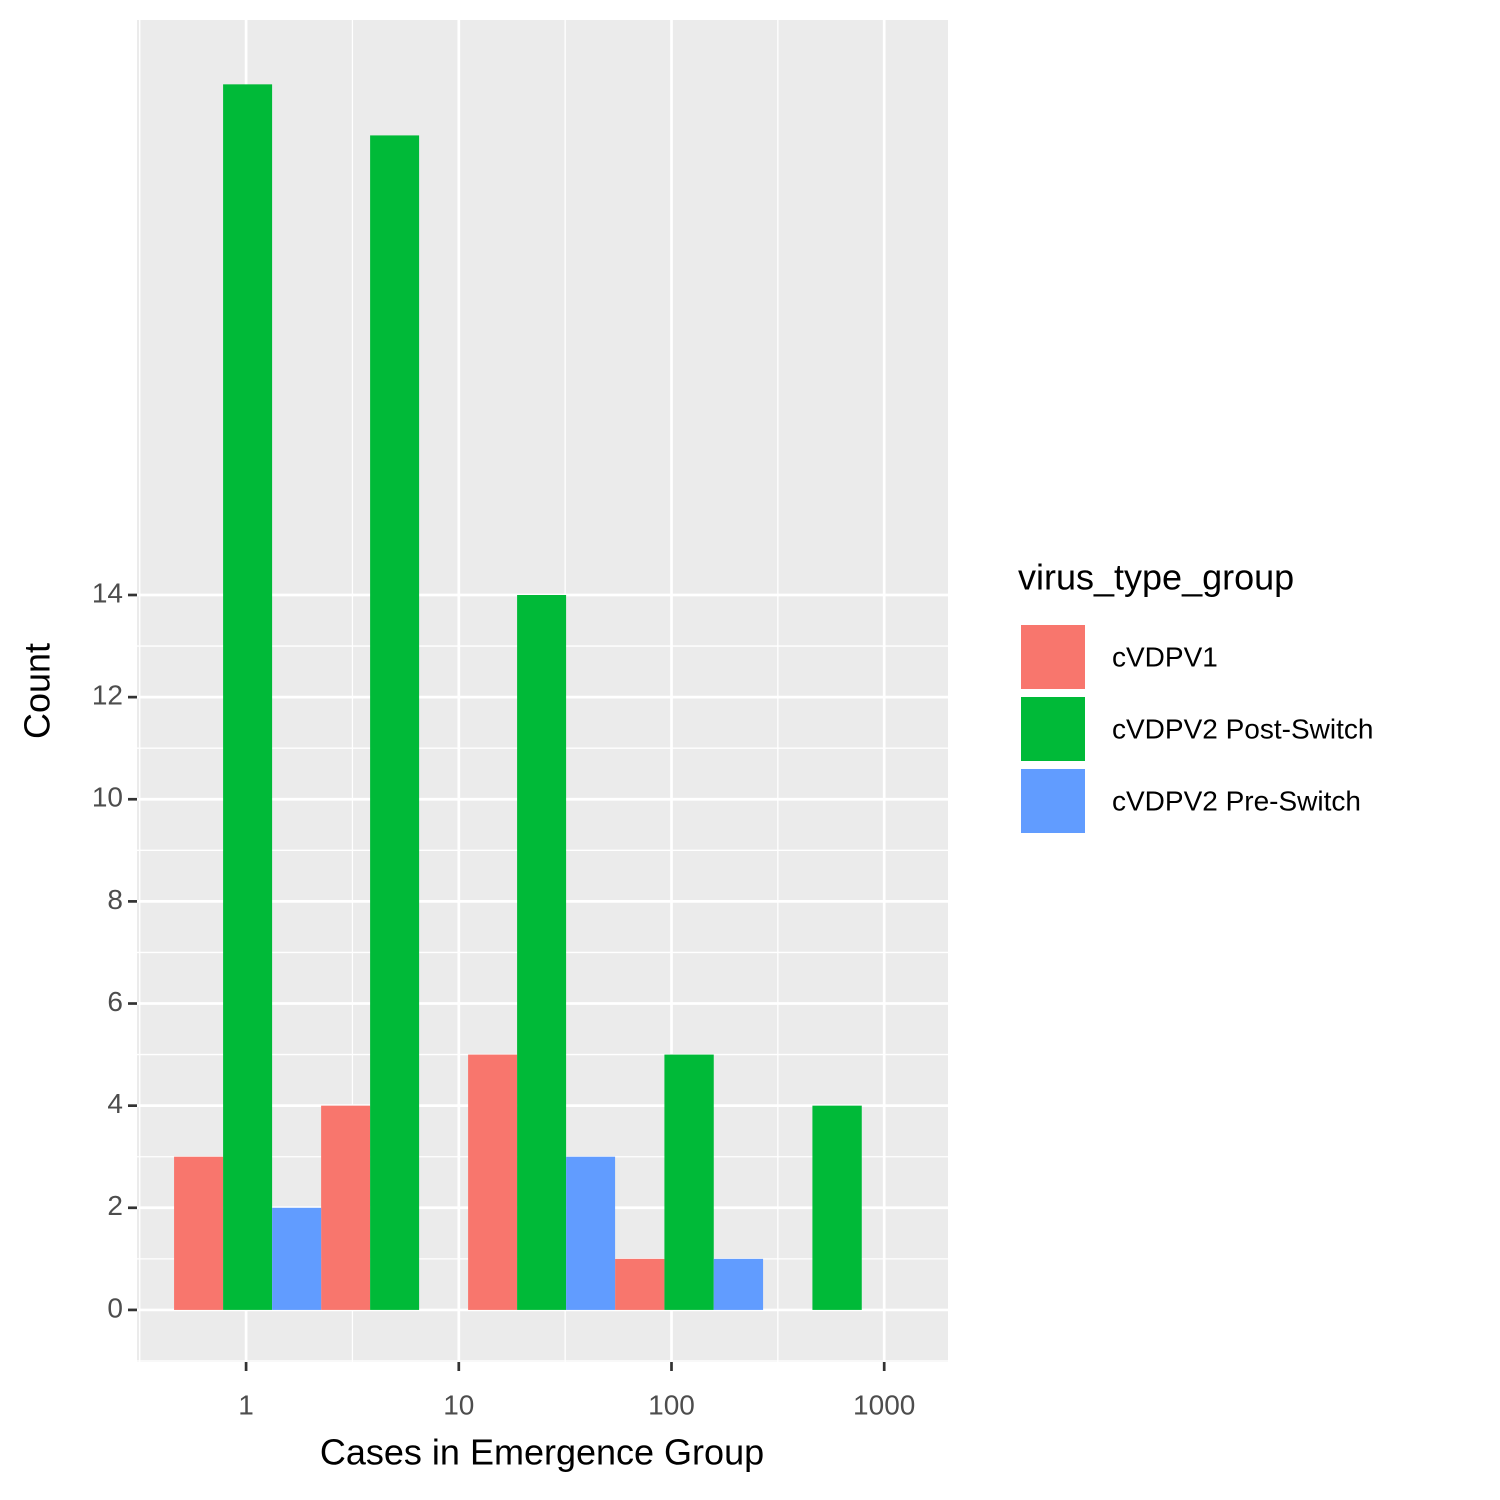 The height and width of the screenshot is (1500, 1500). What do you see at coordinates (107, 592) in the screenshot?
I see `y-tick-label: 14` at bounding box center [107, 592].